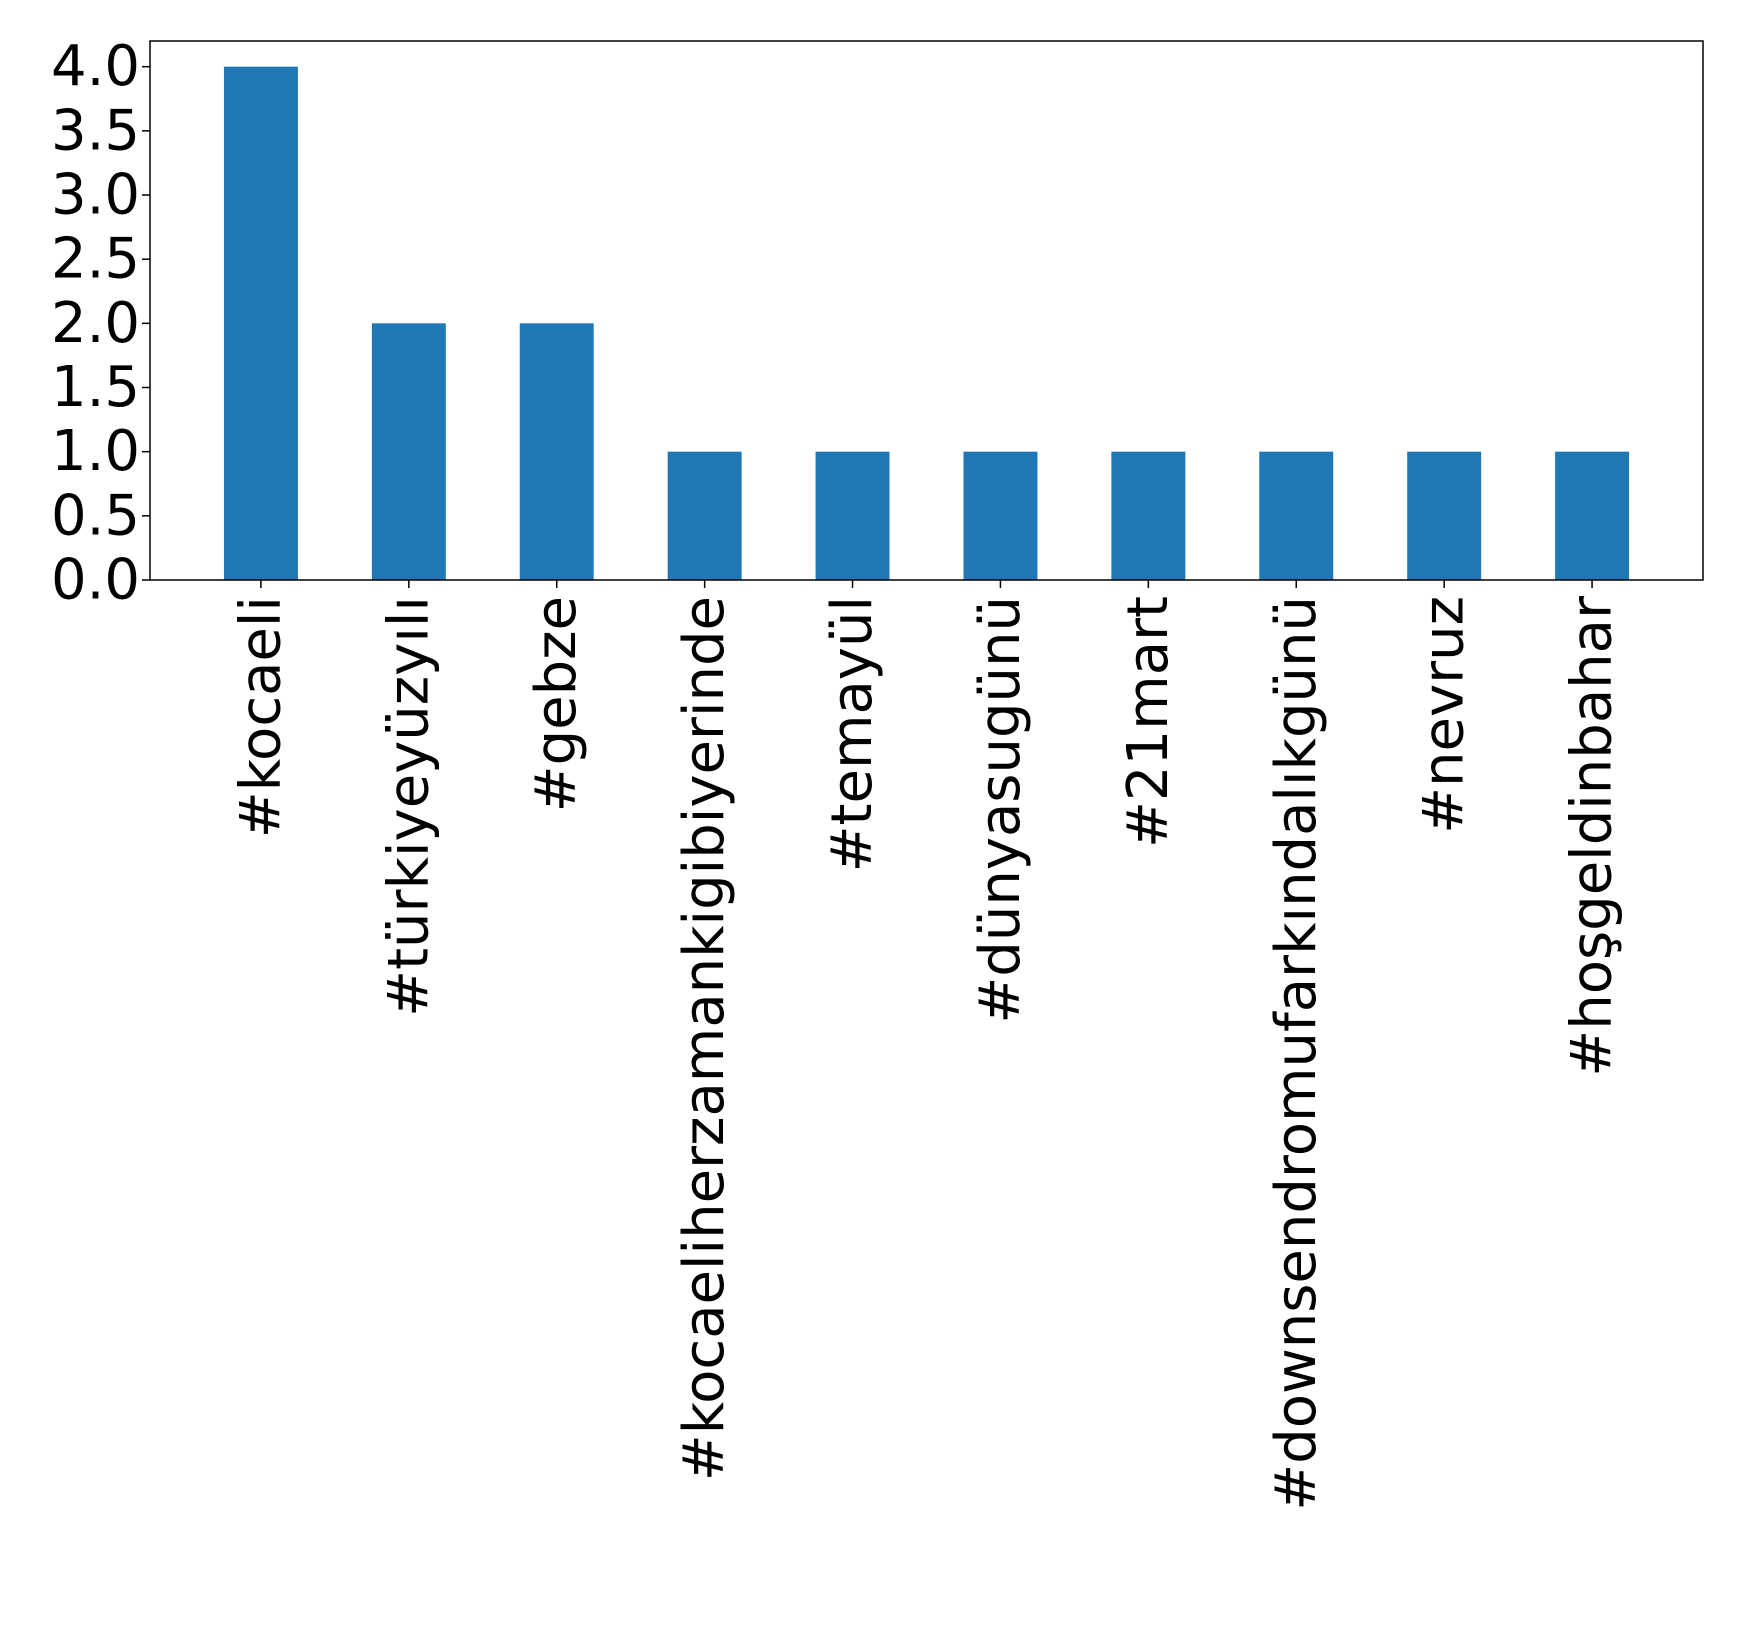 This screenshot has width=1739, height=1652. I want to click on y-tick-label: 2.0, so click(95, 323).